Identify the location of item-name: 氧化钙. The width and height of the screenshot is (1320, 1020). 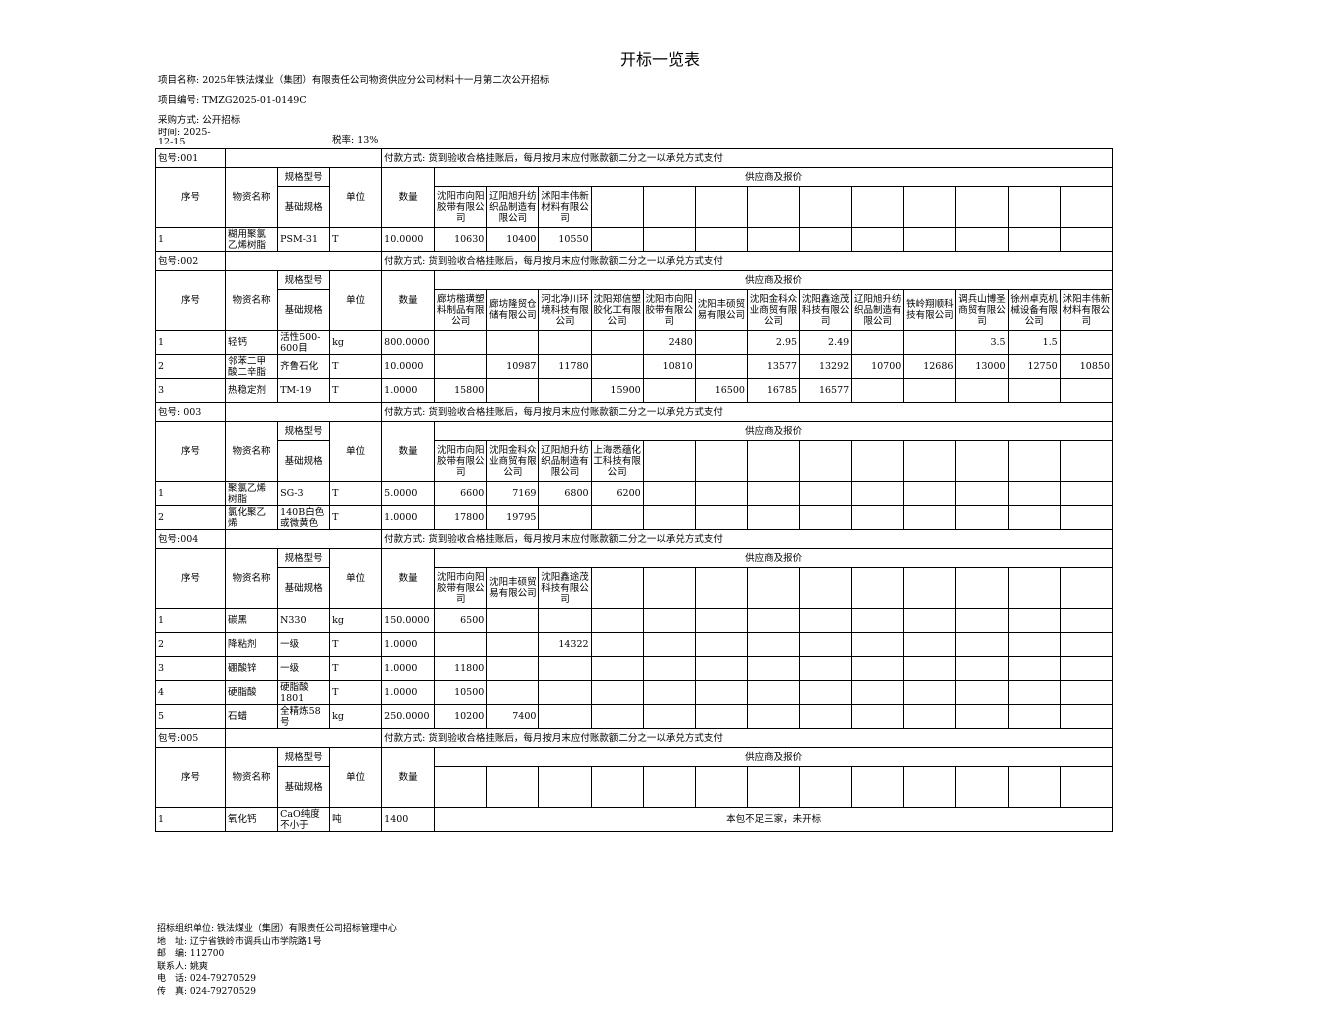
(252, 819).